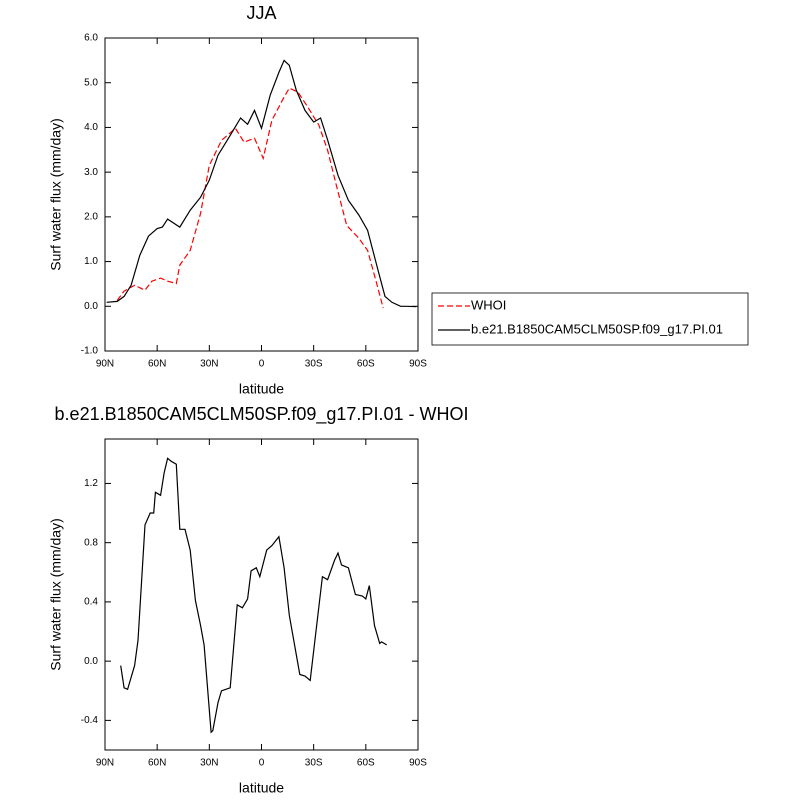  Describe the element at coordinates (488, 304) in the screenshot. I see `legend-label: WHOI` at that location.